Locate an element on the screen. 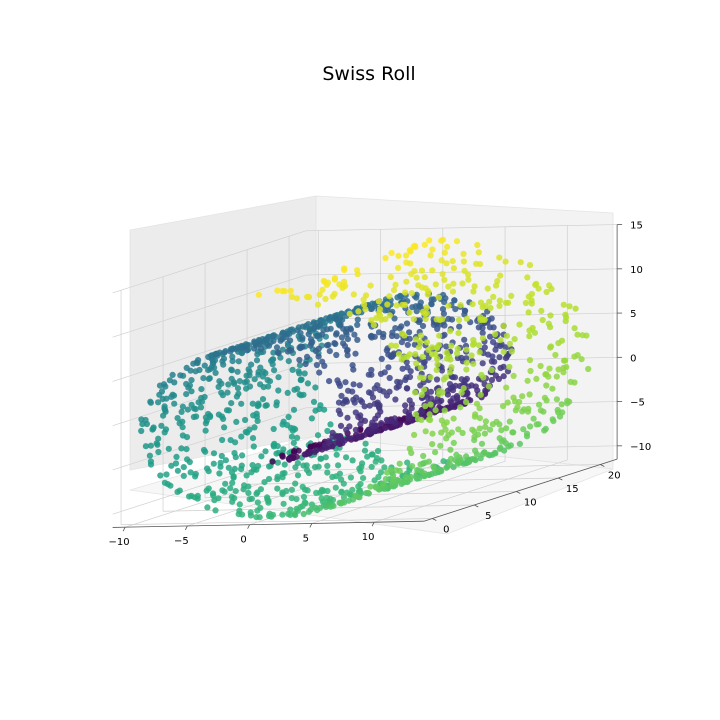 This screenshot has height=720, width=720. y-tick-mark is located at coordinates (434, 519).